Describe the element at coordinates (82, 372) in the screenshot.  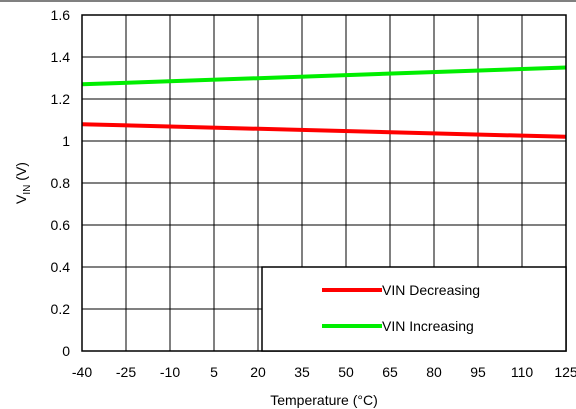
I see `x-tick-label: -40` at that location.